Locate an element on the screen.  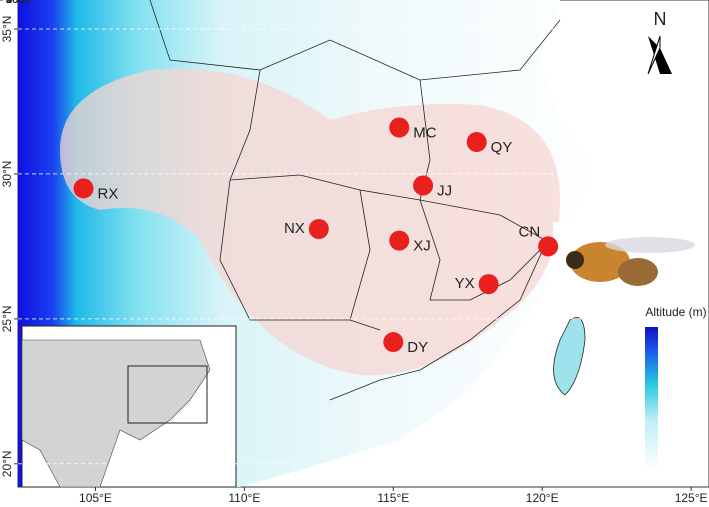
colorbar-tick-label: 3000 is located at coordinates (18, 3).